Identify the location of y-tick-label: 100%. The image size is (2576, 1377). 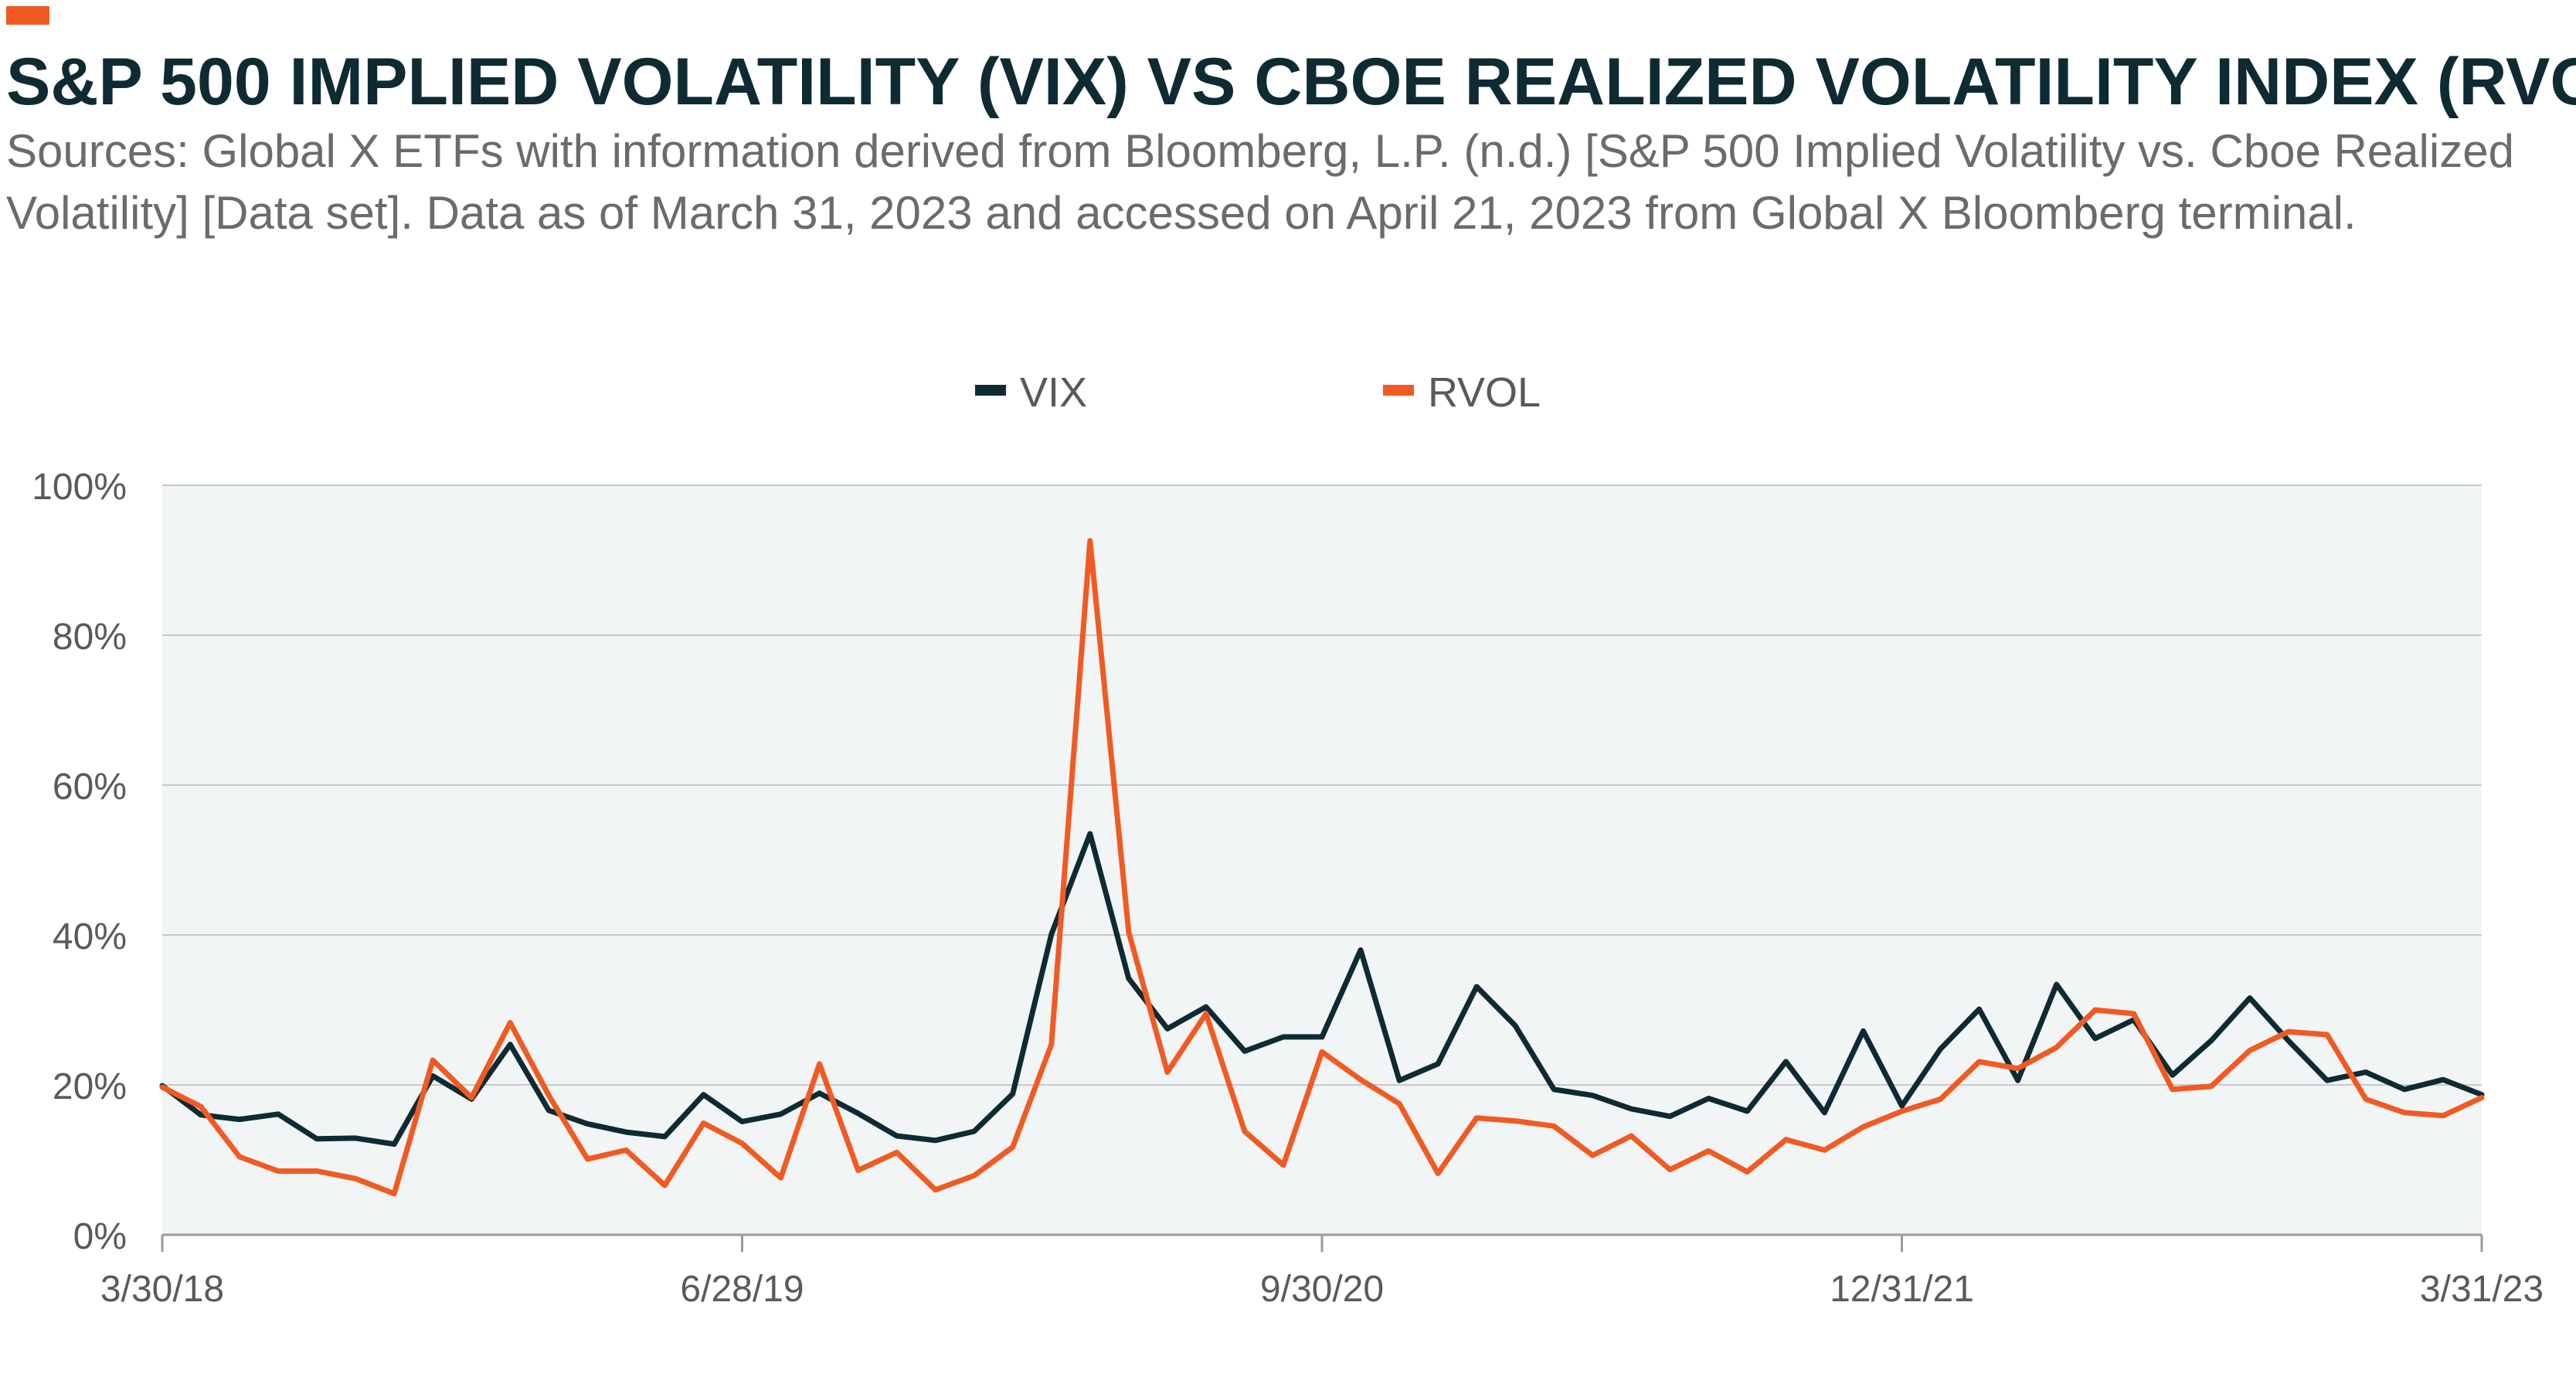
(79, 487).